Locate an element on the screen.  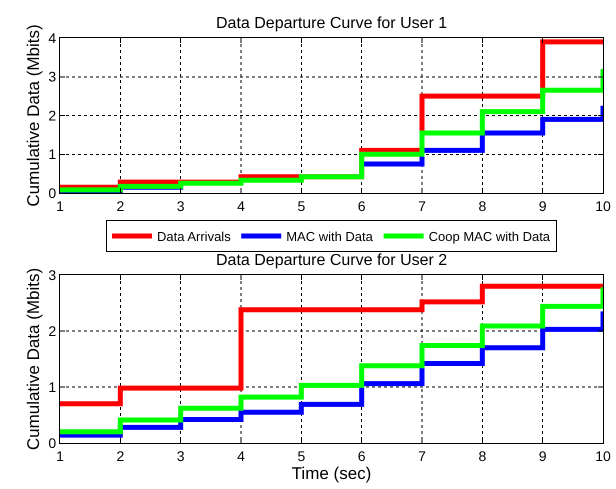
chart-title: Data Departure Curve for User 1 is located at coordinates (332, 23).